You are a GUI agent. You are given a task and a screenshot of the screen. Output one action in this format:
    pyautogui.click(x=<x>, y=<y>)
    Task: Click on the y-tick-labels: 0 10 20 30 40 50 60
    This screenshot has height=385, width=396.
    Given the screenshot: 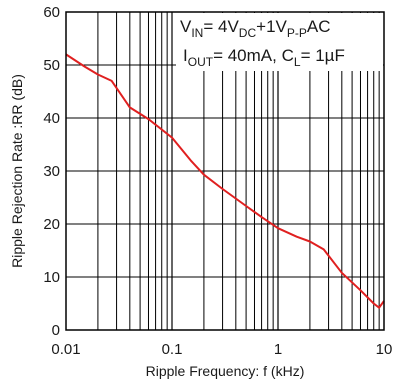 What is the action you would take?
    pyautogui.click(x=51, y=171)
    